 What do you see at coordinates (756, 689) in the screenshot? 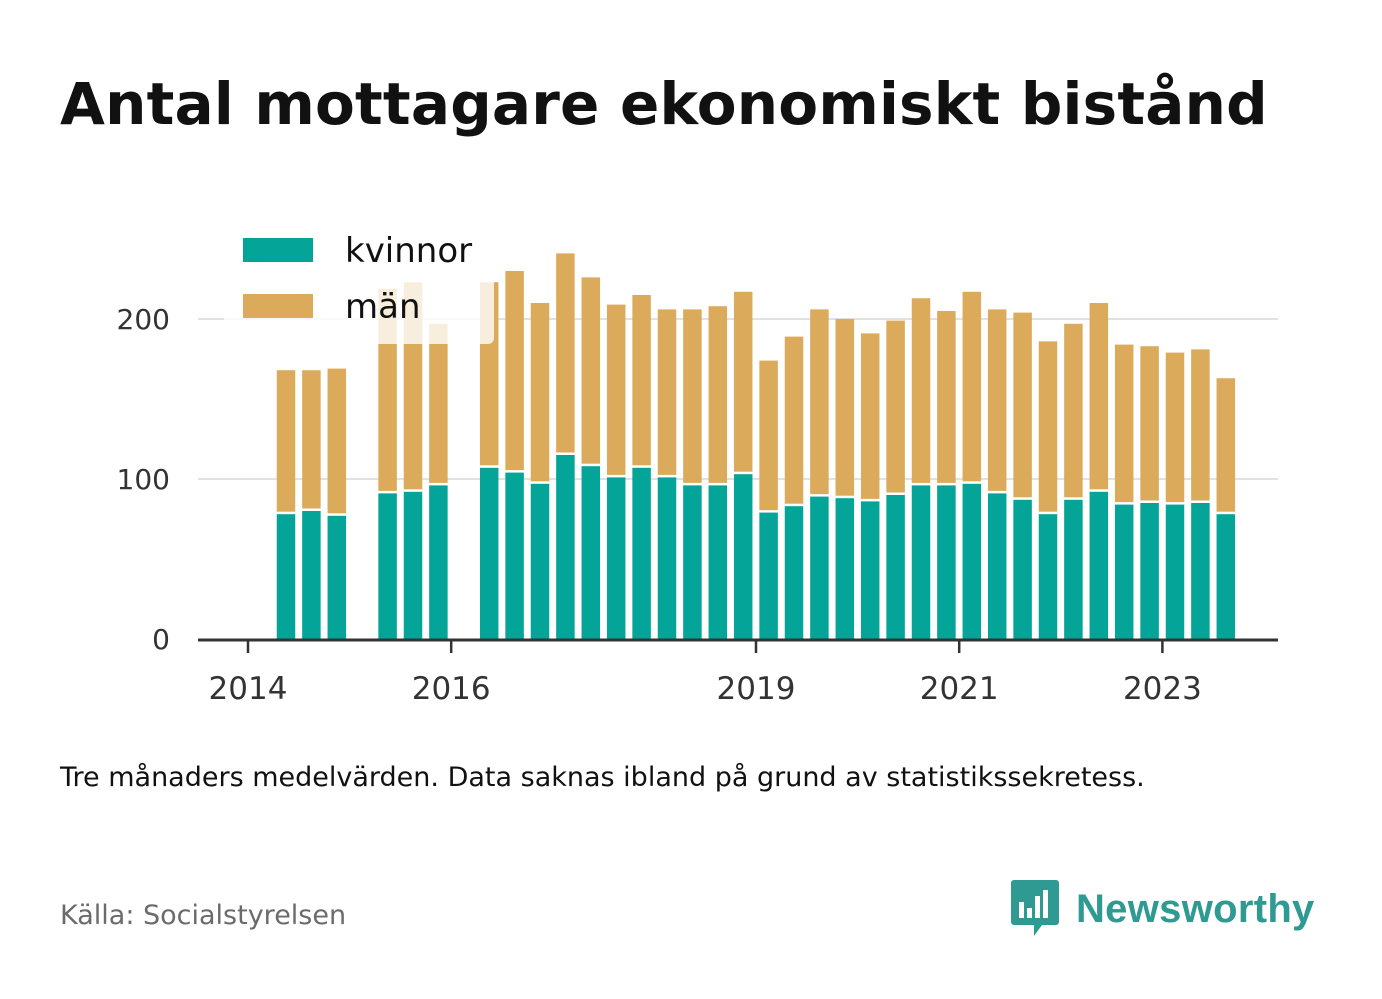
I see `x-tick-label: 2019` at bounding box center [756, 689].